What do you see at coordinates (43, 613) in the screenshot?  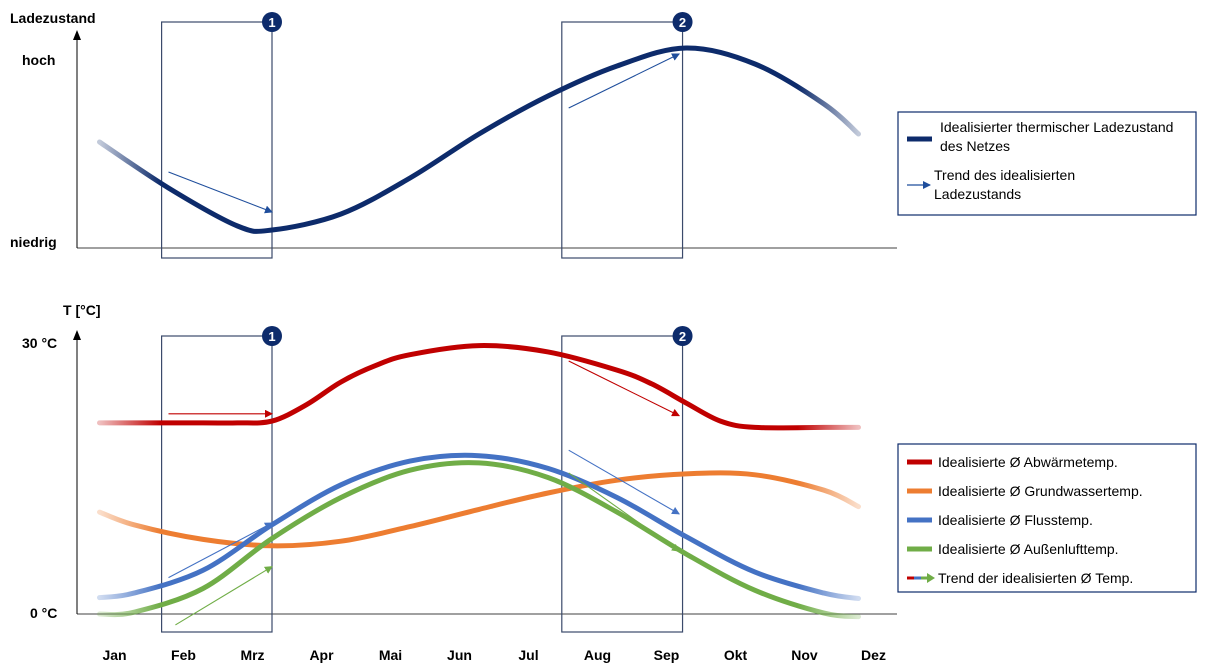 I see `bottom-y-tick-low: 0 °C` at bounding box center [43, 613].